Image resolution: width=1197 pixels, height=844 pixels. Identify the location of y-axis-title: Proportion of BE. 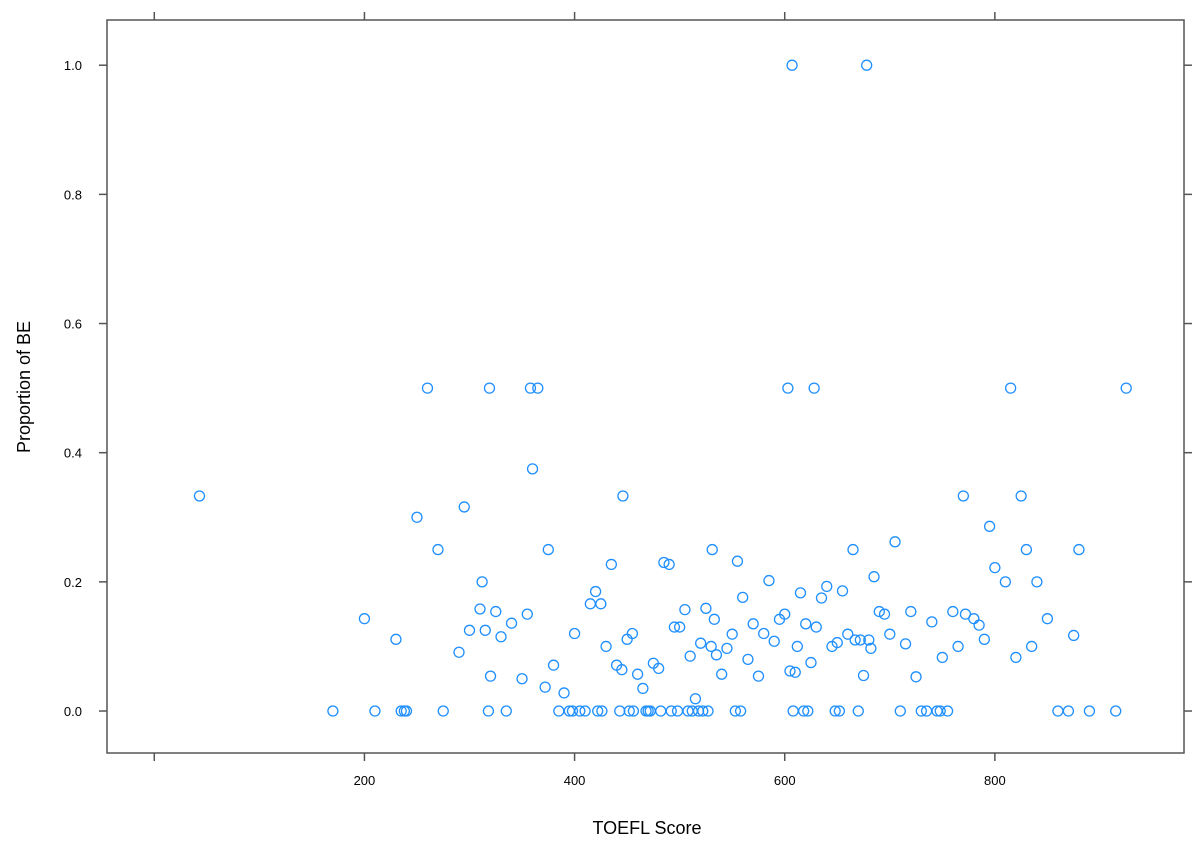
(24, 387).